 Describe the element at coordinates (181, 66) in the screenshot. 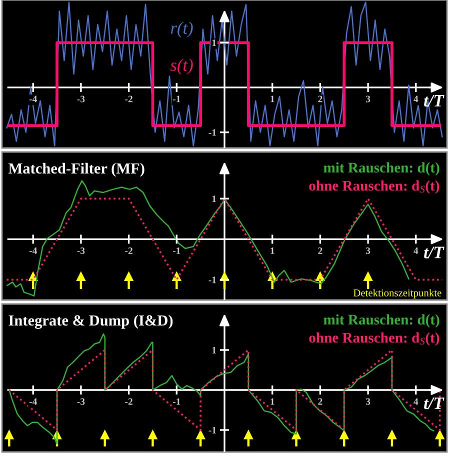

I see `series-label: s(t)` at that location.